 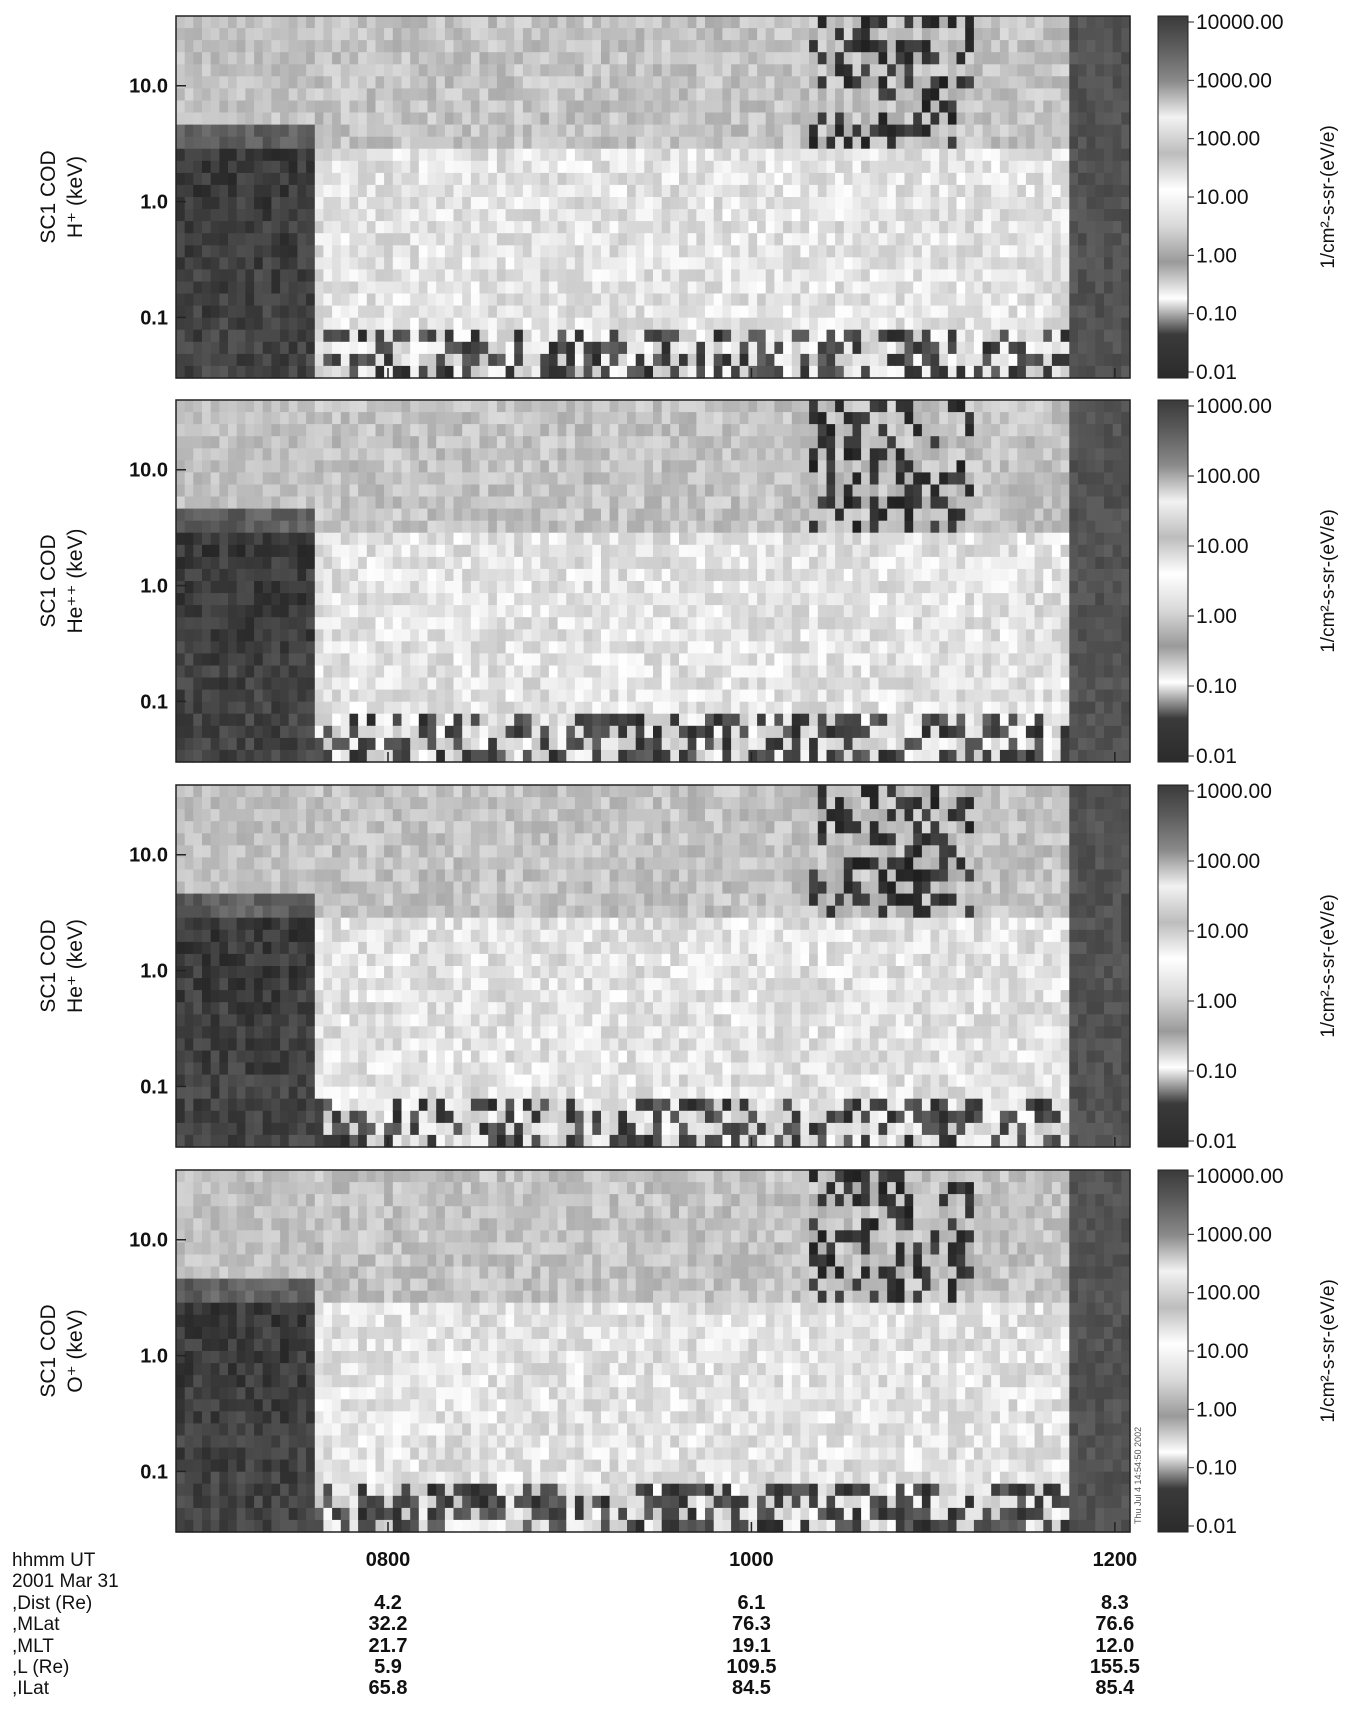 I want to click on ephemeris-value: 4.2, so click(x=388, y=1603).